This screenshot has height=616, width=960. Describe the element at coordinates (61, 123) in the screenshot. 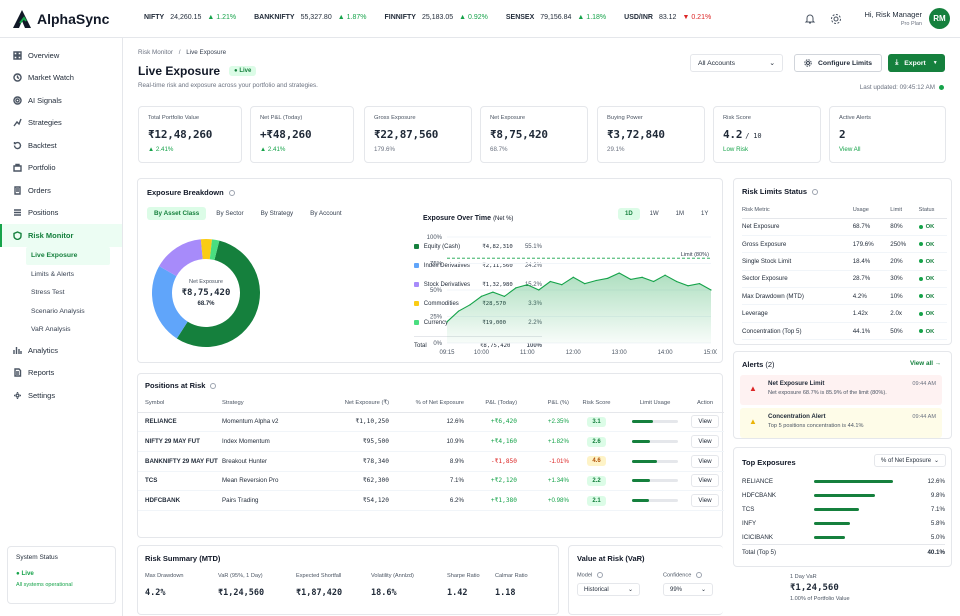

I see `sidebar-item-strategies: Strategies` at that location.